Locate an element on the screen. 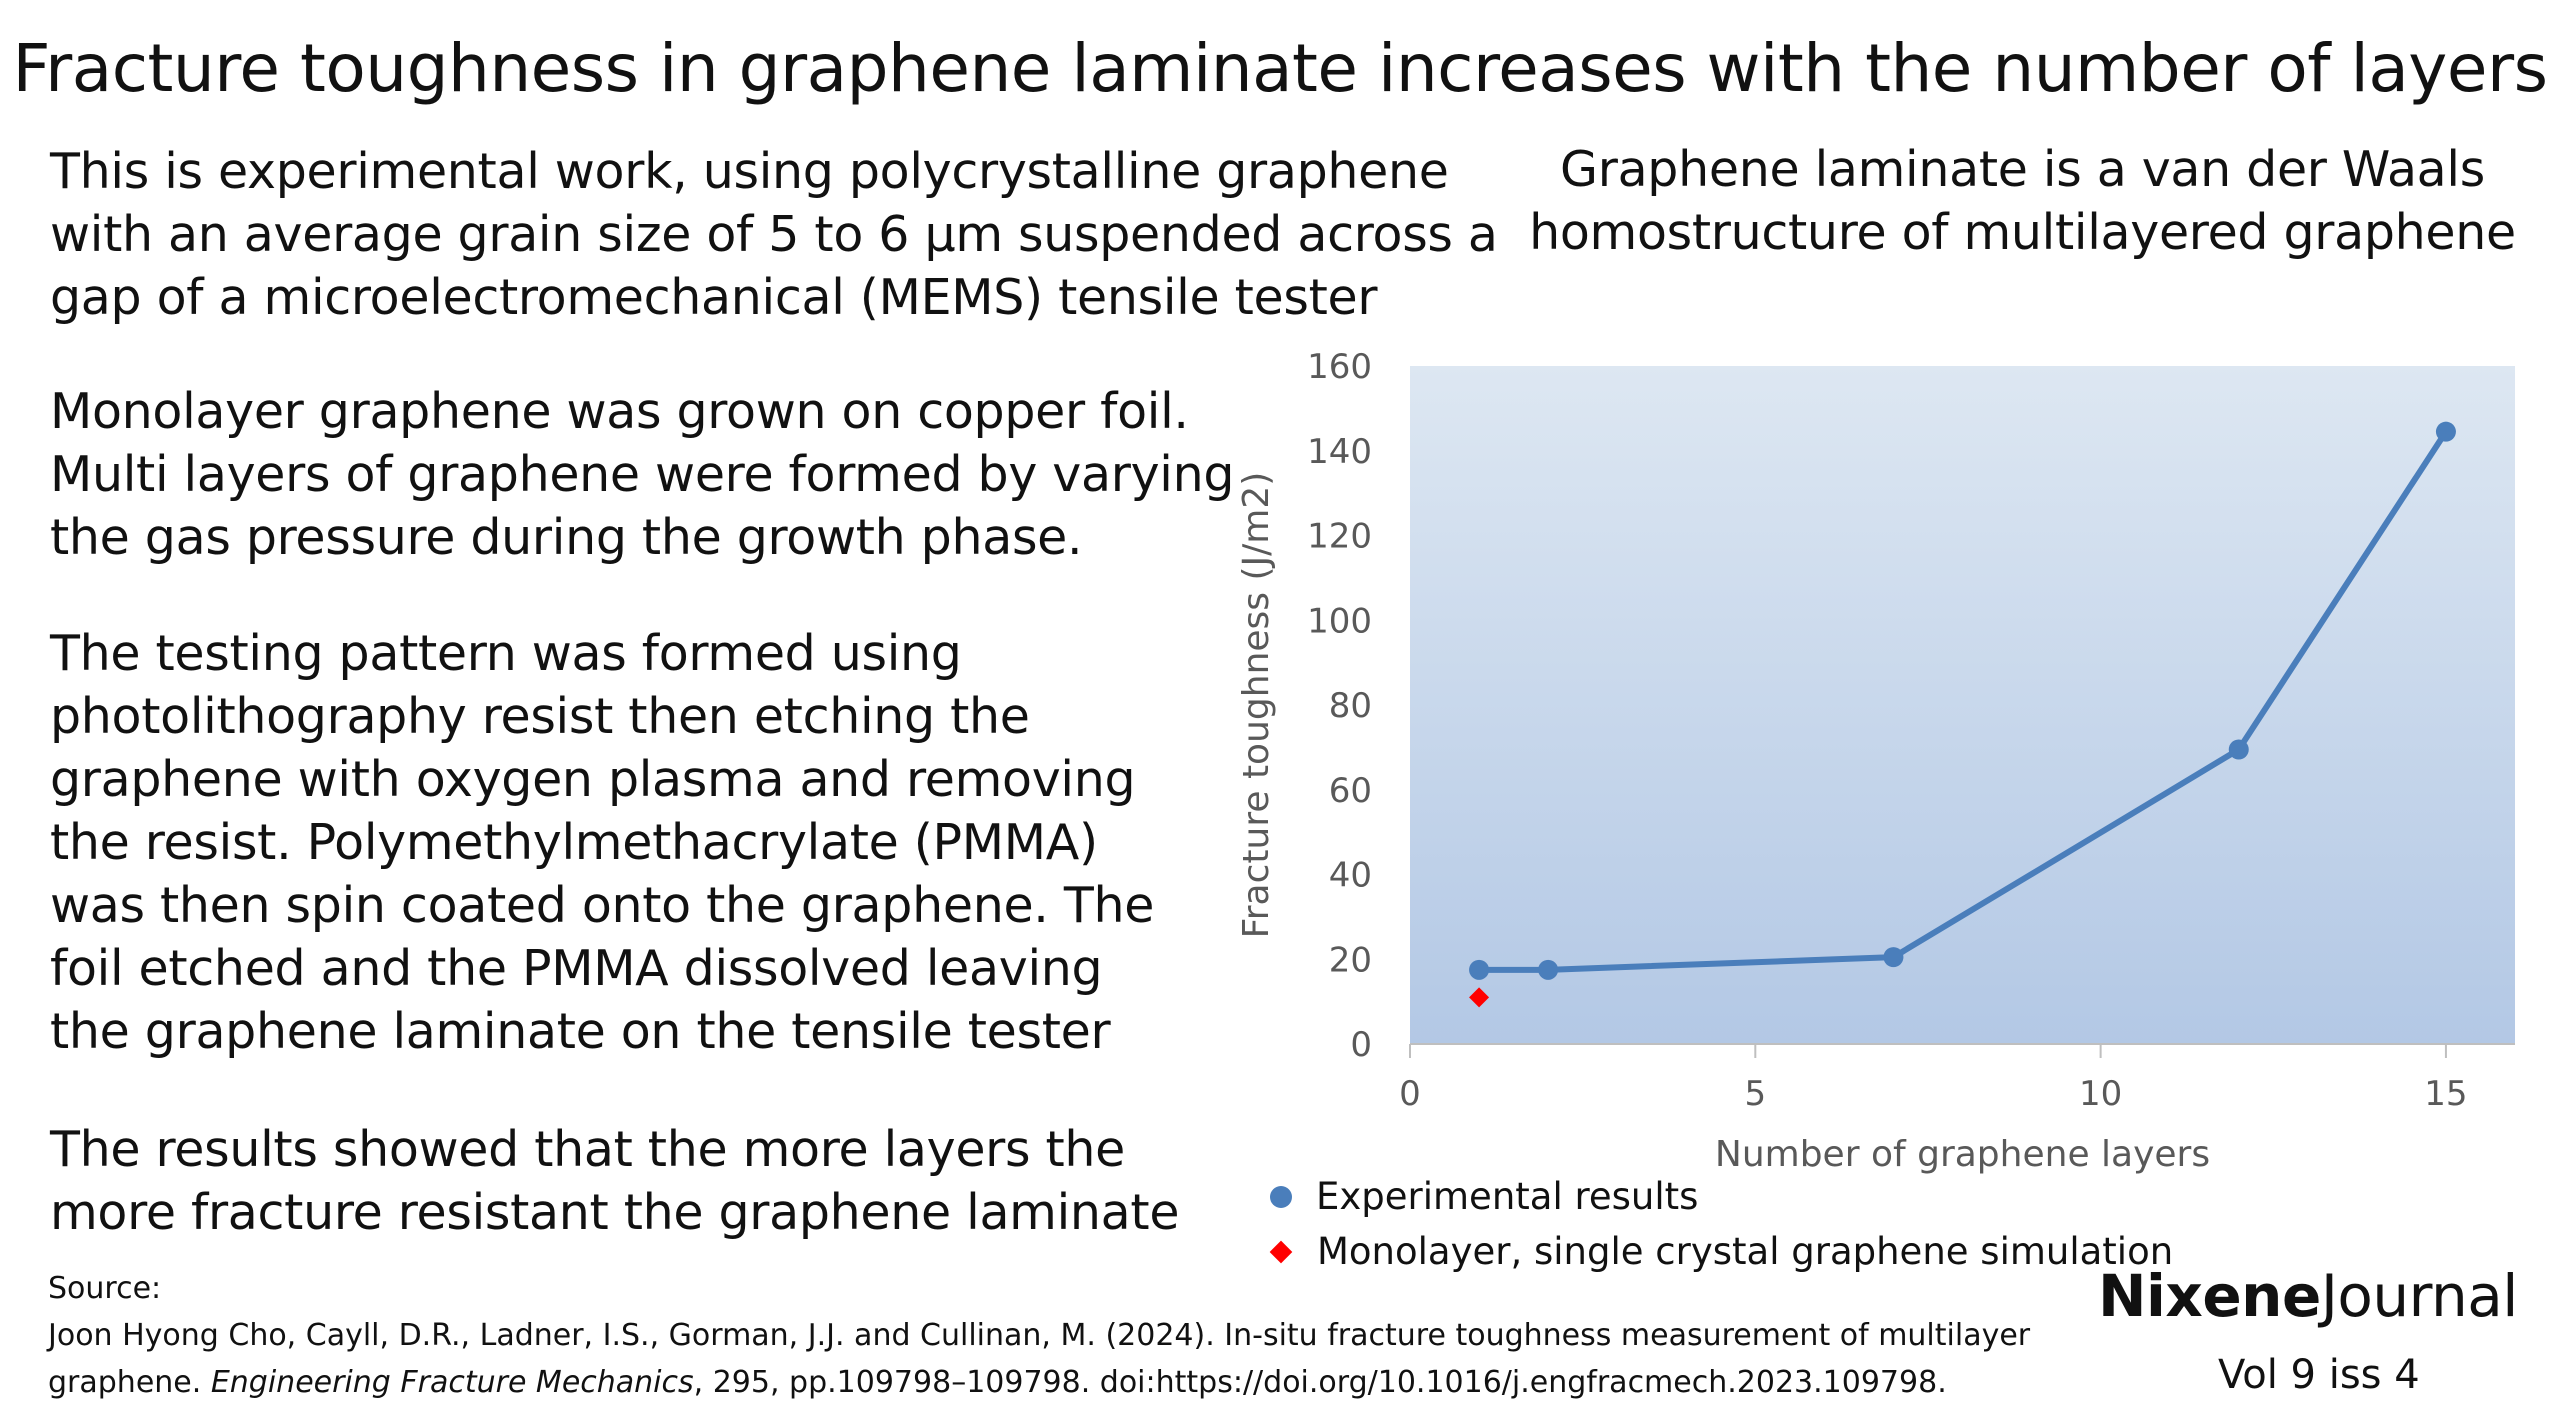 The width and height of the screenshot is (2560, 1423). text-line: The testing pattern was formed using is located at coordinates (506, 653).